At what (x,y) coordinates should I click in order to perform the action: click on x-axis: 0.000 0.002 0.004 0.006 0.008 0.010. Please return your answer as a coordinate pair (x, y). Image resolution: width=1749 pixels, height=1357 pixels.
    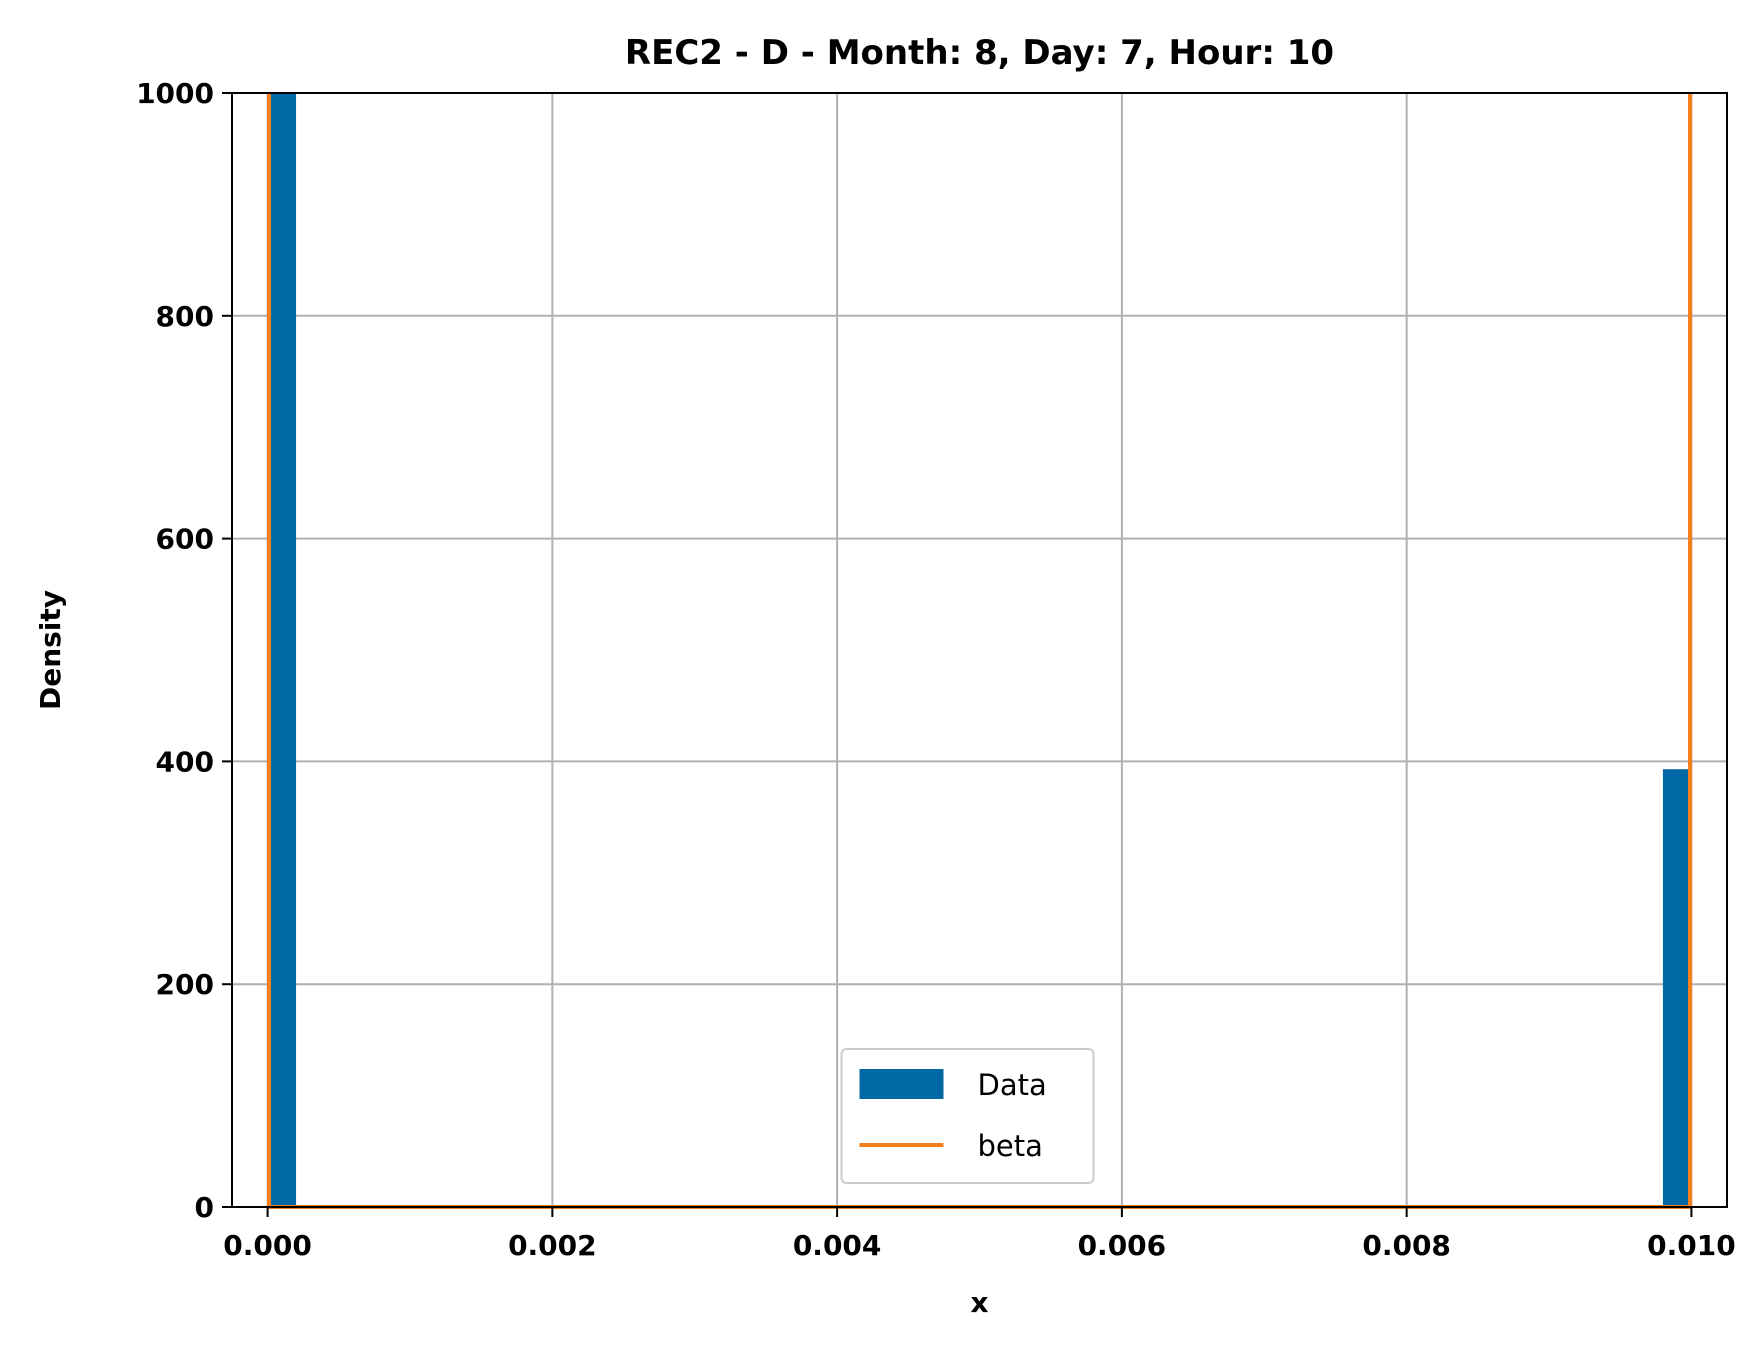
    Looking at the image, I should click on (979, 1234).